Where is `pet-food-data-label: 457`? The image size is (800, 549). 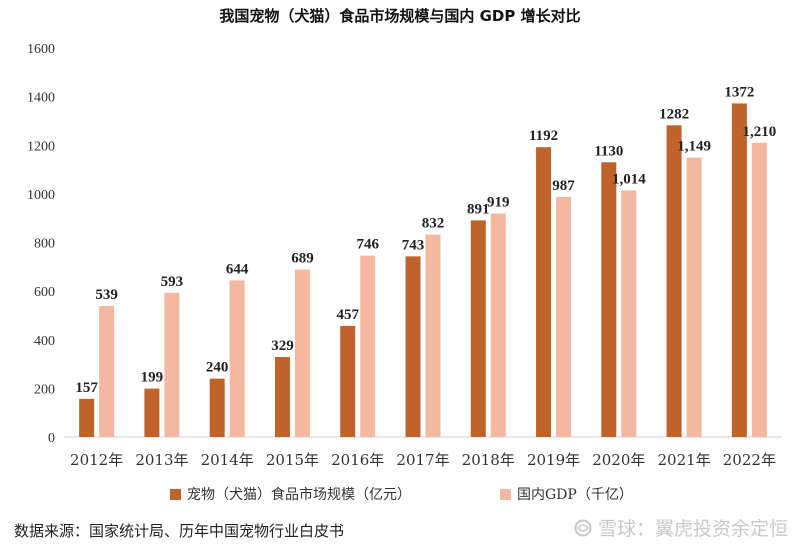 pet-food-data-label: 457 is located at coordinates (347, 315).